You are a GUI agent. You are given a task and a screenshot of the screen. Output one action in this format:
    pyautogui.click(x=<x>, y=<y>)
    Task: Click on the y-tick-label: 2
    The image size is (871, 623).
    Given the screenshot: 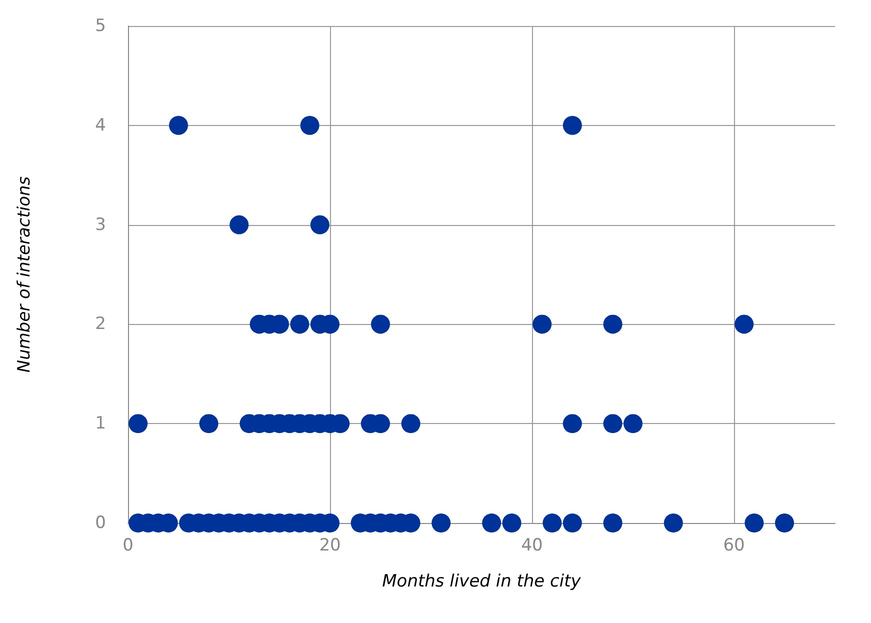 What is the action you would take?
    pyautogui.click(x=100, y=324)
    